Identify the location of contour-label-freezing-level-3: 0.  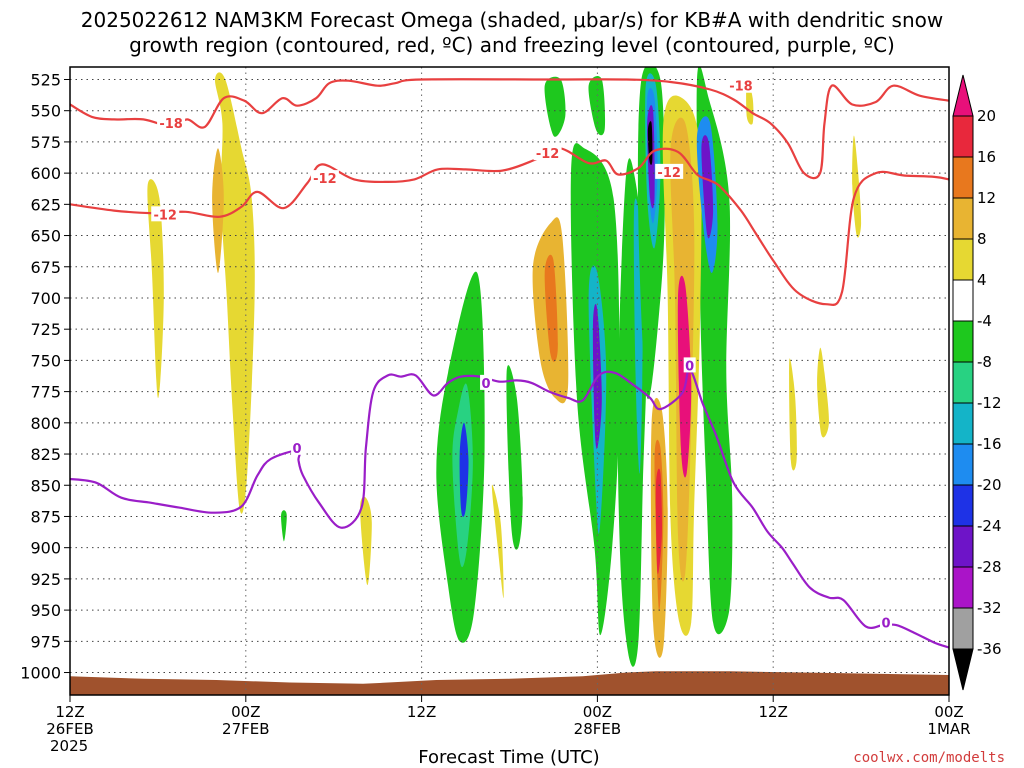
(885, 624).